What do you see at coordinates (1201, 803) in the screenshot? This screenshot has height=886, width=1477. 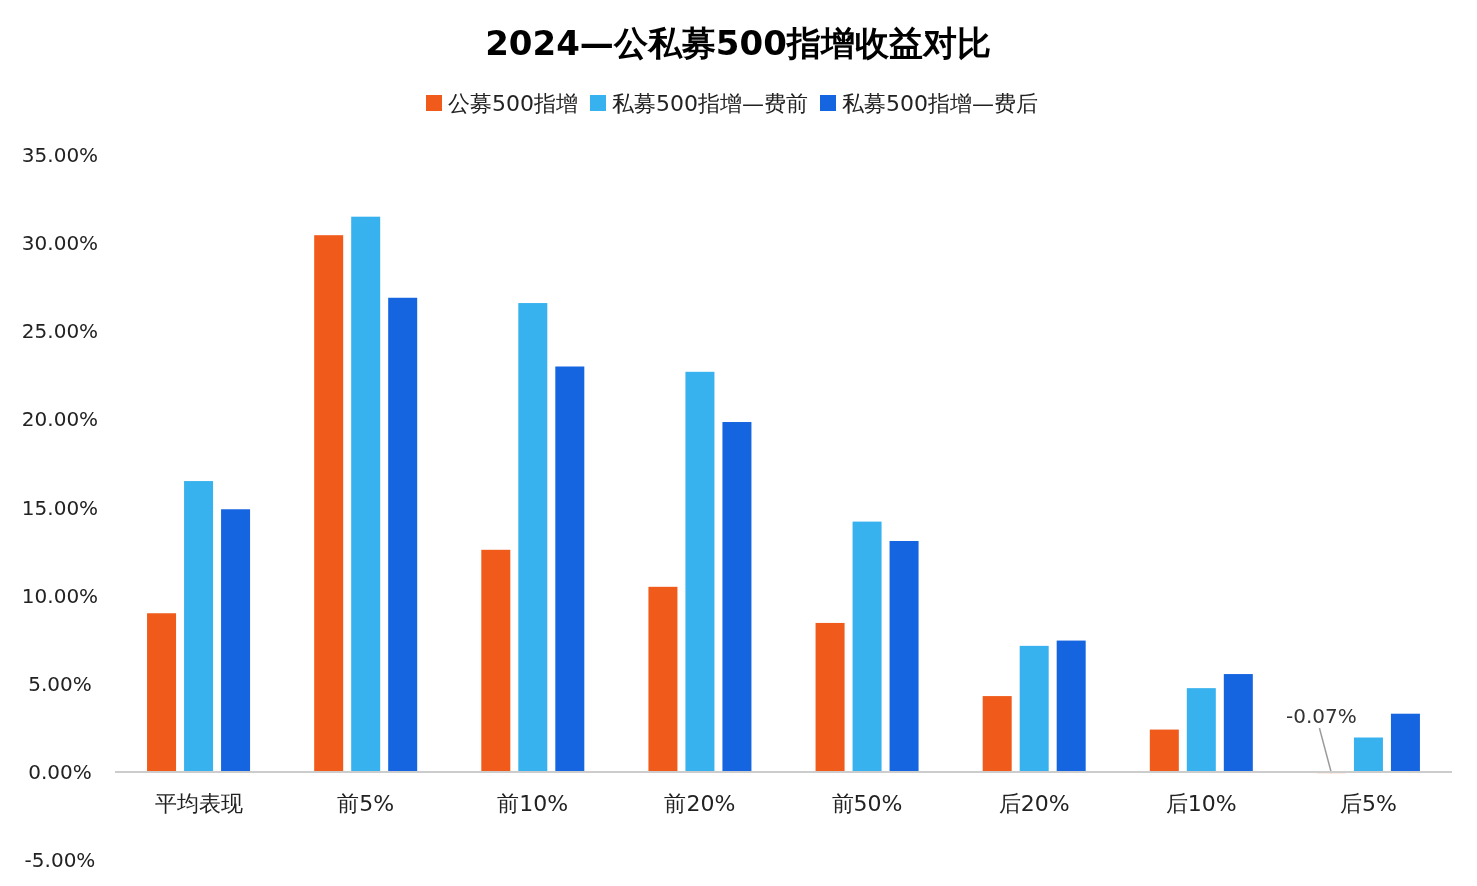 I see `x-tick-label: 后10%` at bounding box center [1201, 803].